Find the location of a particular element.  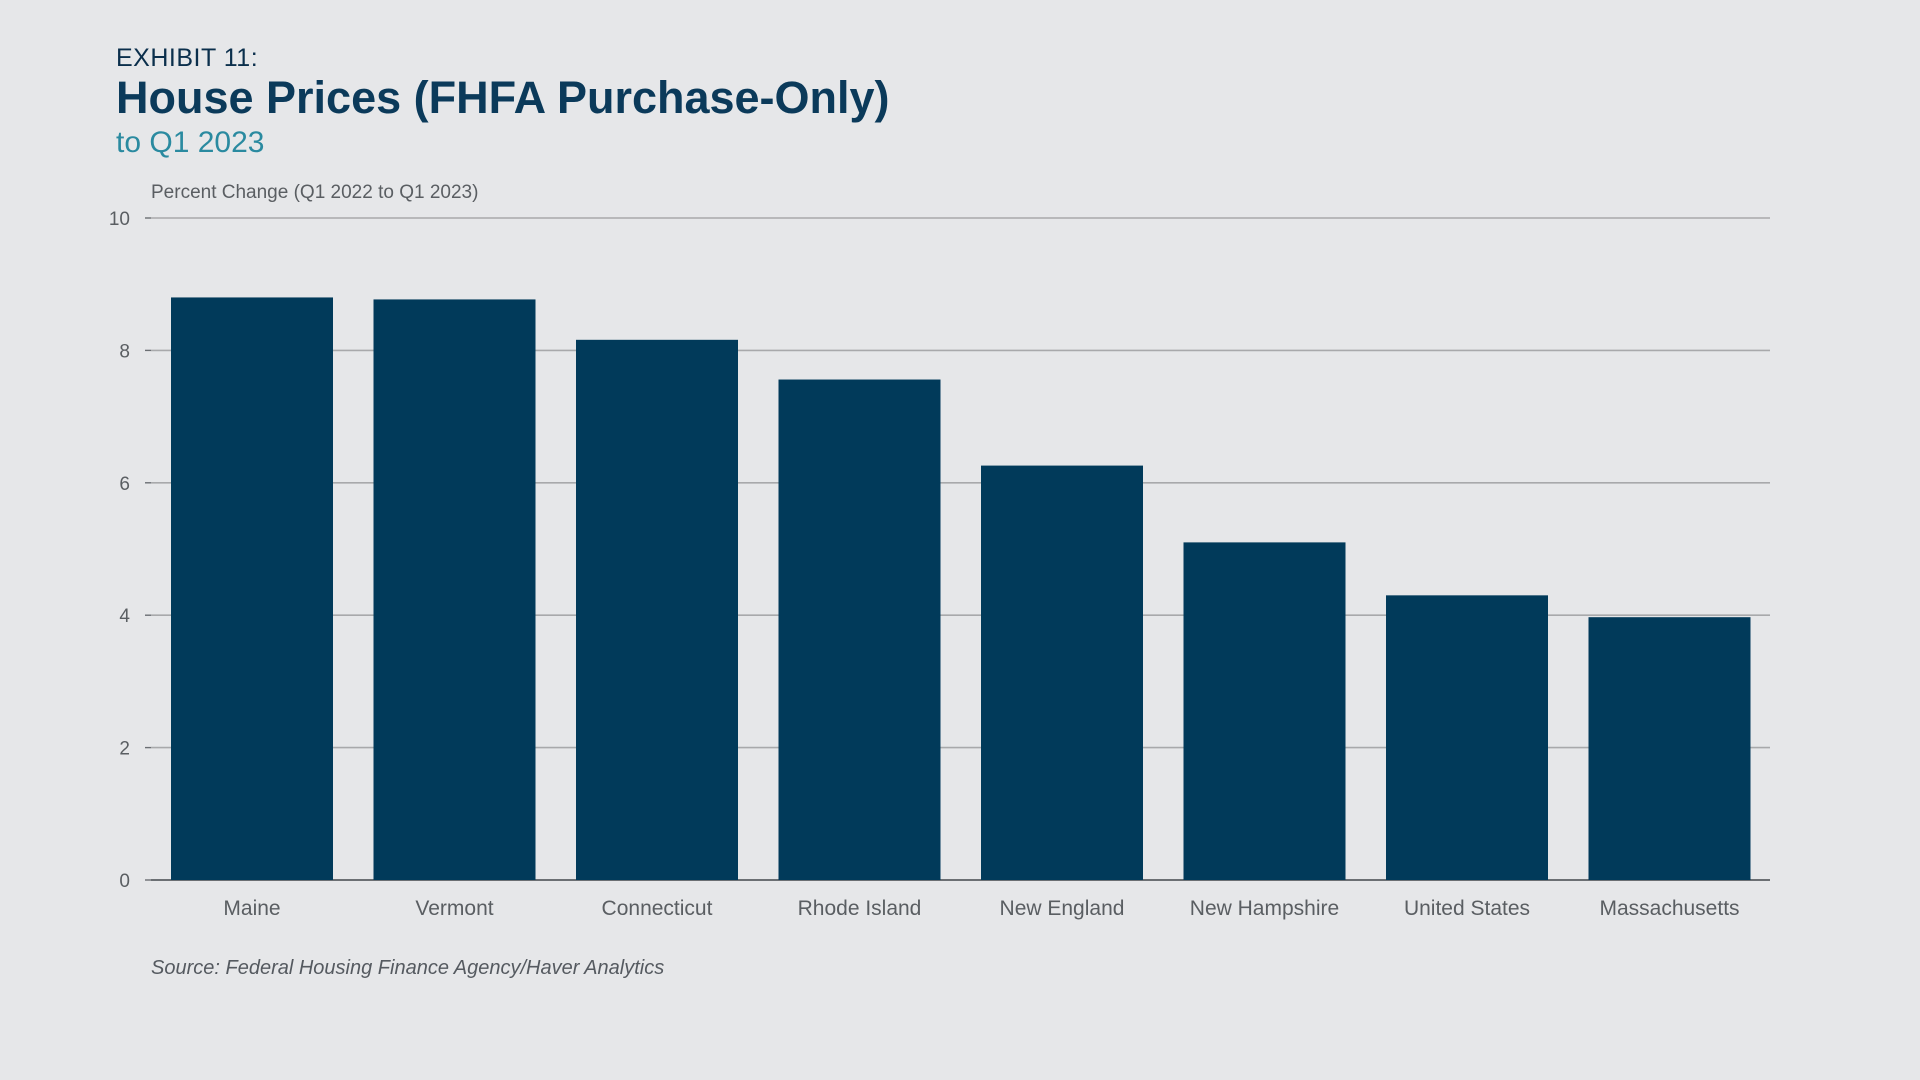

y-tick-label: 0 is located at coordinates (124, 881).